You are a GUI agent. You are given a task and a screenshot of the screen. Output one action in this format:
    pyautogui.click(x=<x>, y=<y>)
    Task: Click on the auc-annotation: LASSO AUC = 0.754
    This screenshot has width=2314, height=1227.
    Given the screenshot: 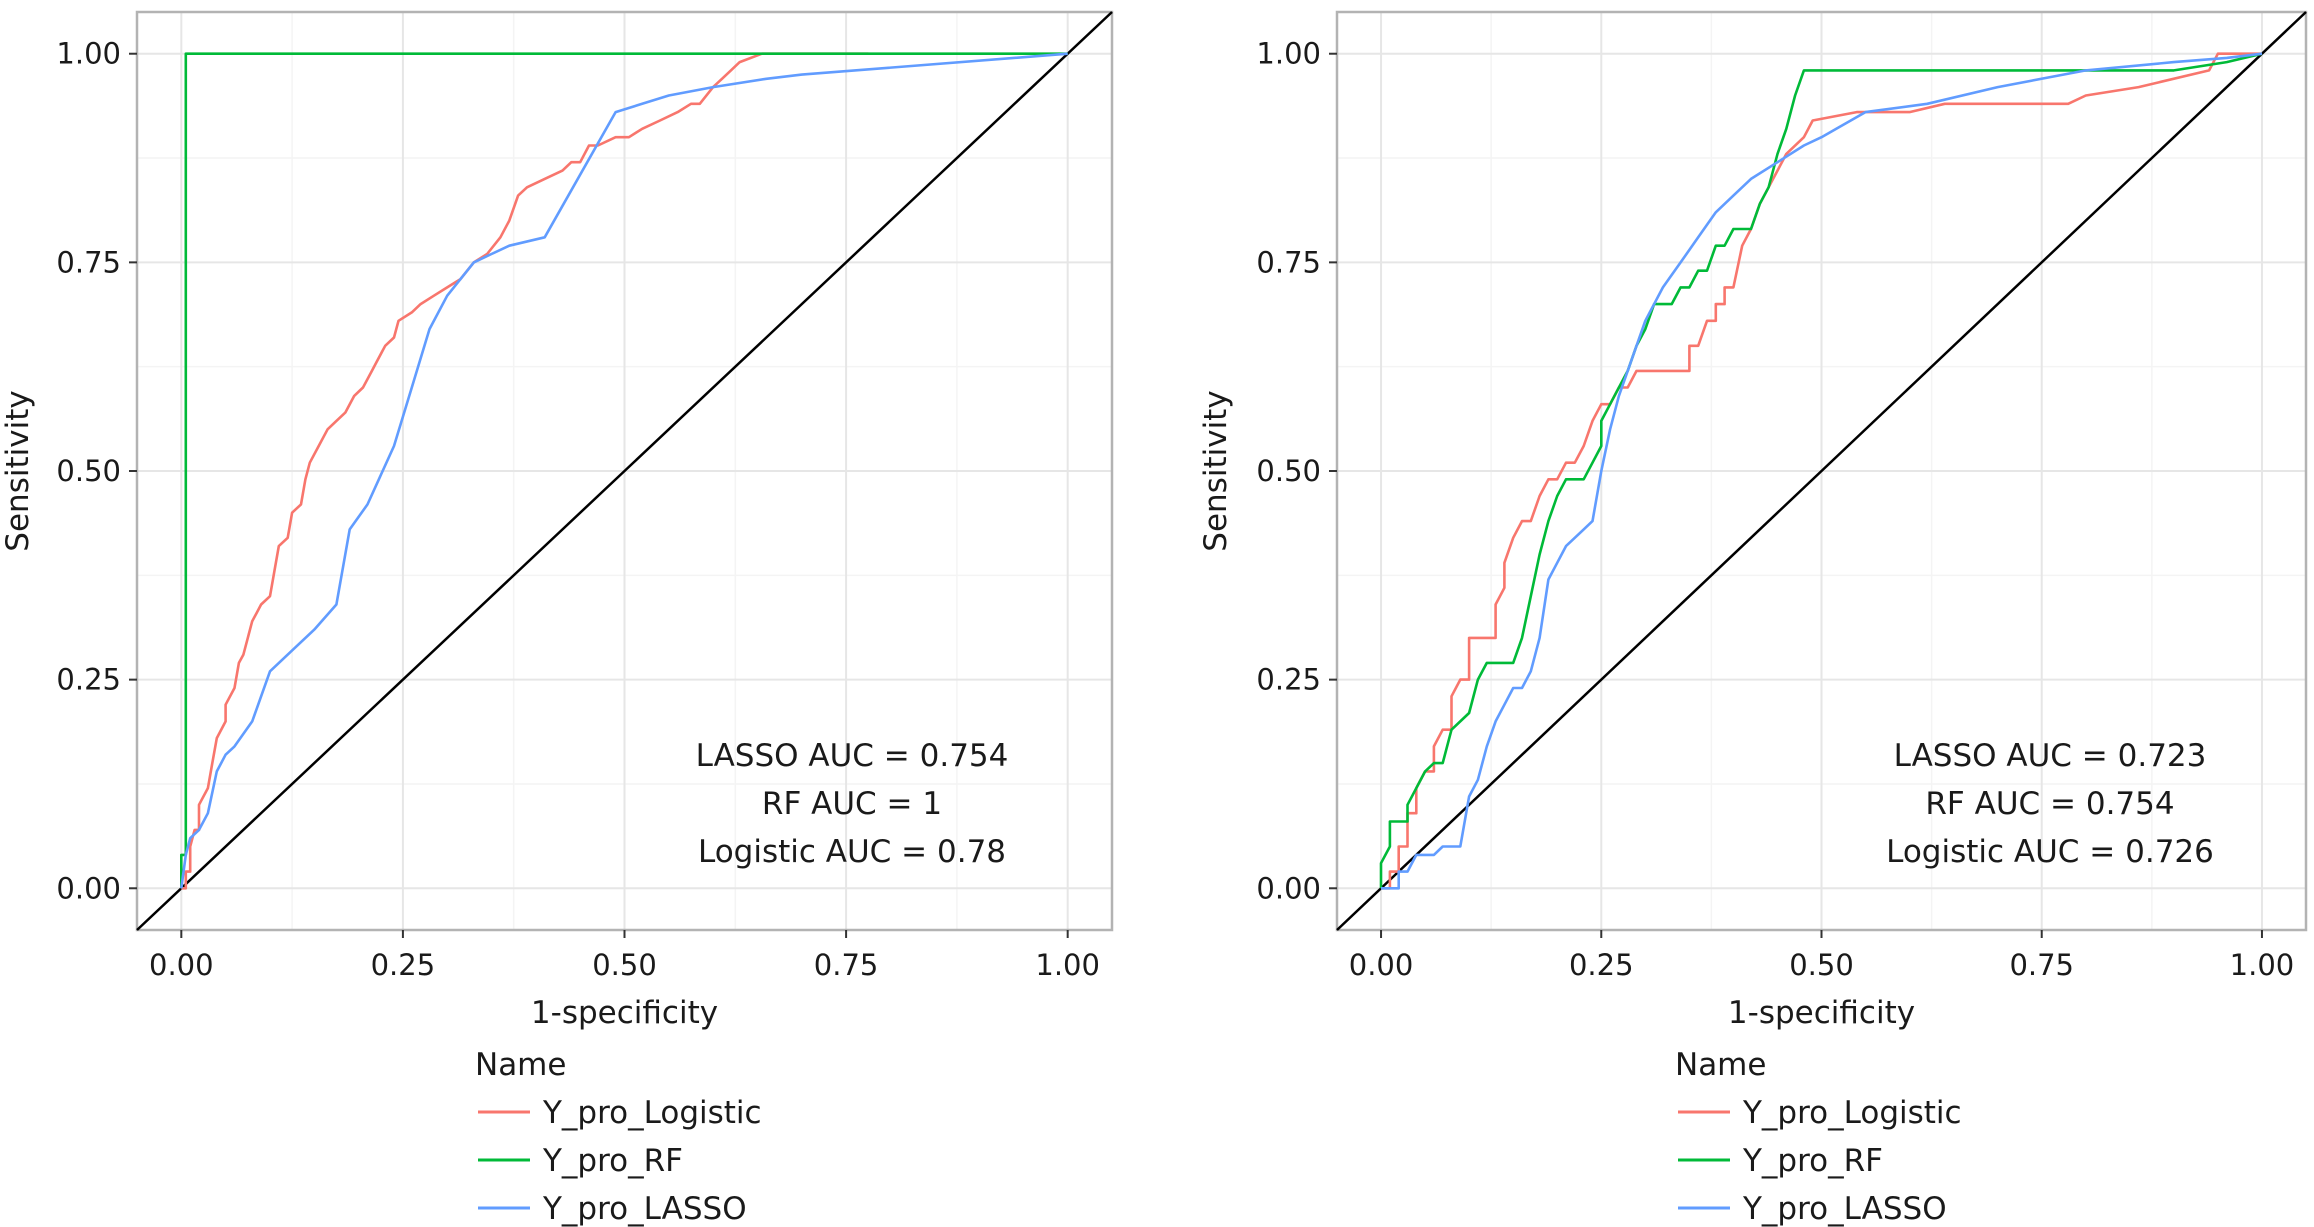 What is the action you would take?
    pyautogui.click(x=852, y=756)
    